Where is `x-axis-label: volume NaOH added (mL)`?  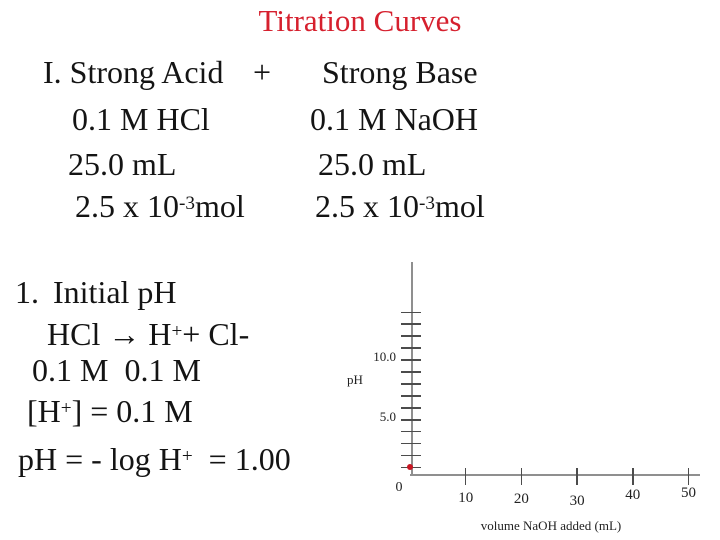 x-axis-label: volume NaOH added (mL) is located at coordinates (551, 525).